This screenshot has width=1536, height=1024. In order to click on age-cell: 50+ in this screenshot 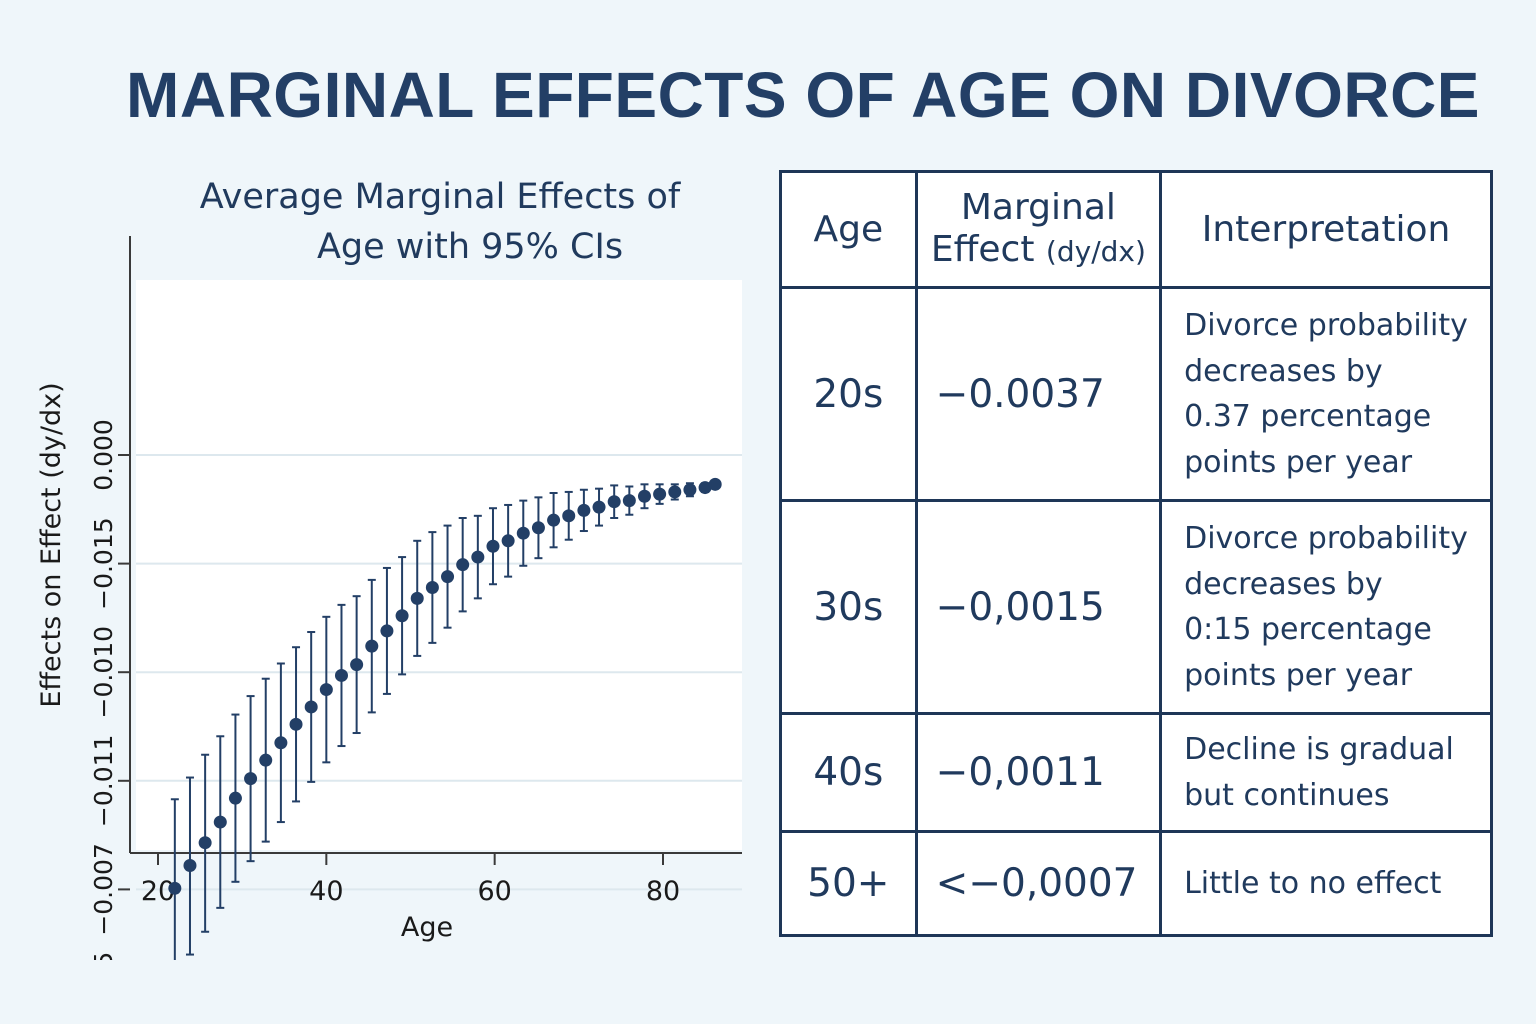, I will do `click(848, 883)`.